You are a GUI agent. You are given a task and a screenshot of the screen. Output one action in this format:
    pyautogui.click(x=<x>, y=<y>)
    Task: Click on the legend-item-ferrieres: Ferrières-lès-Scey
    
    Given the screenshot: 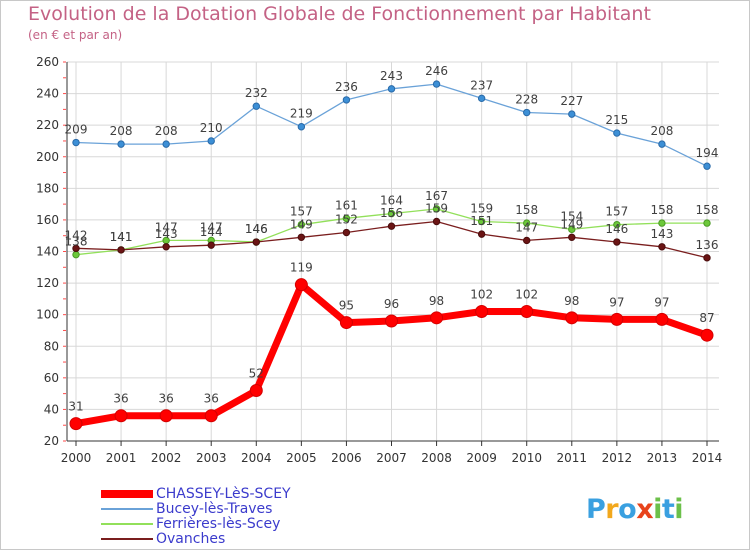 What is the action you would take?
    pyautogui.click(x=190, y=524)
    